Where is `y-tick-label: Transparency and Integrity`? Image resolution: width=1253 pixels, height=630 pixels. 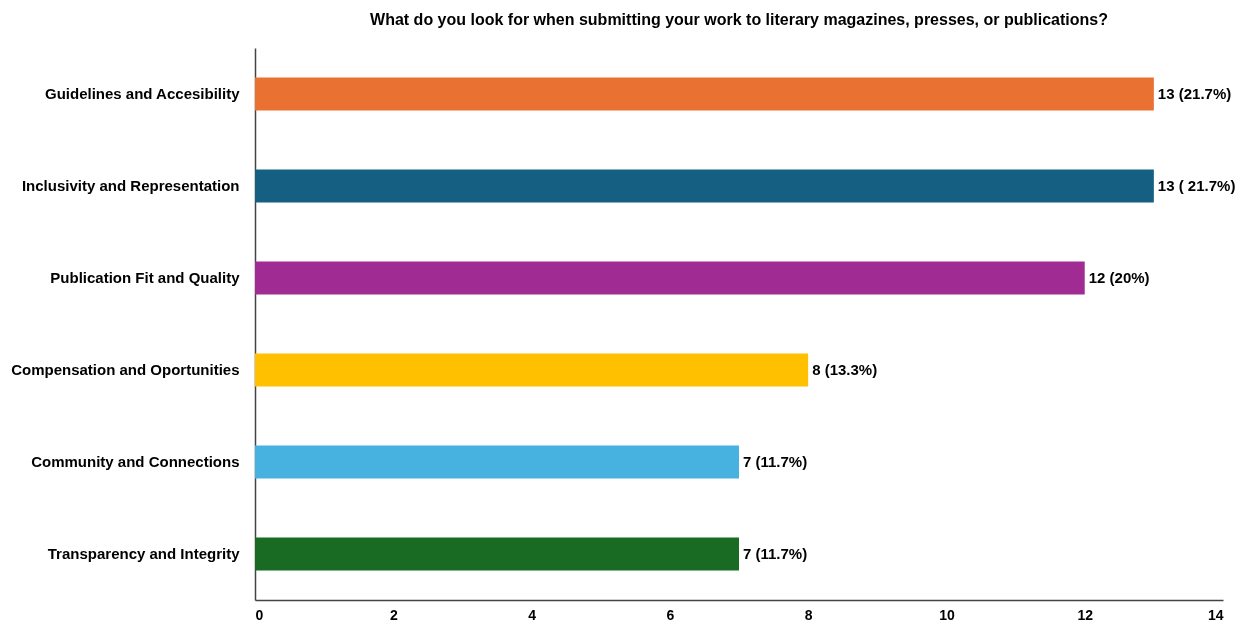
y-tick-label: Transparency and Integrity is located at coordinates (144, 553).